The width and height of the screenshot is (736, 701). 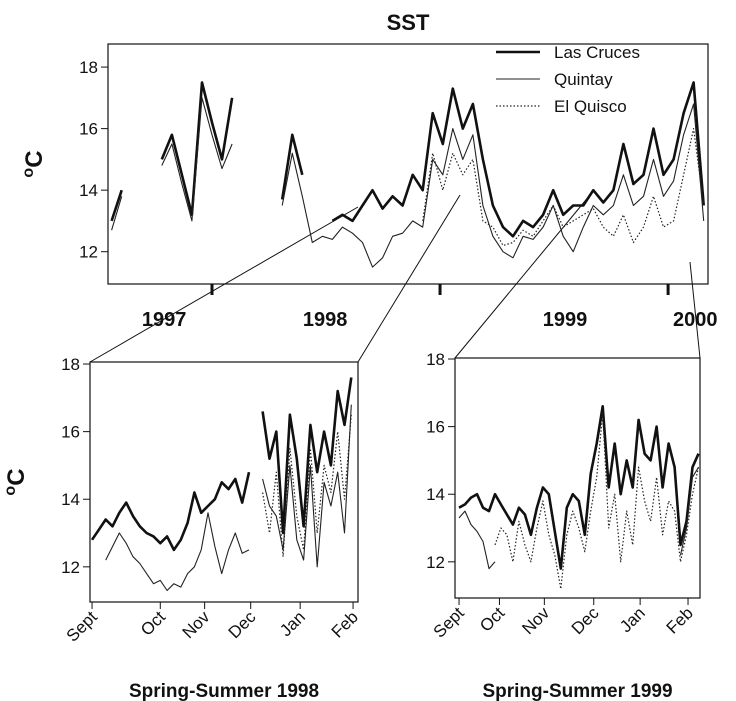 What do you see at coordinates (408, 22) in the screenshot?
I see `chart-title: SST` at bounding box center [408, 22].